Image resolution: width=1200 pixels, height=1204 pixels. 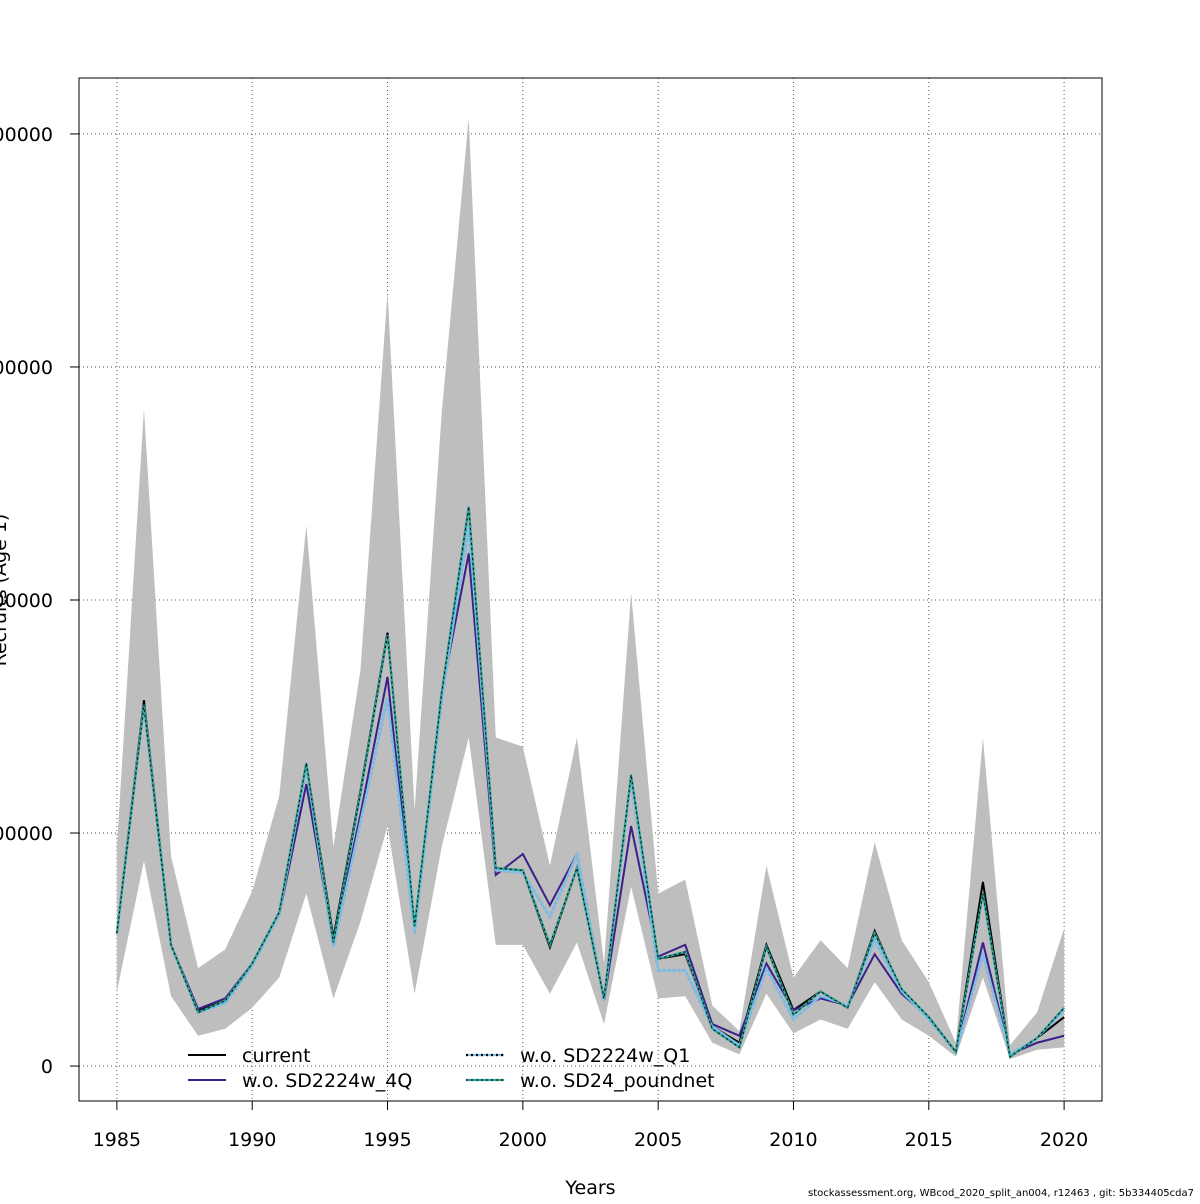 I want to click on x-axis: 1985 1990 1995 2000 2005 2010 2015 2020, so click(x=590, y=1125).